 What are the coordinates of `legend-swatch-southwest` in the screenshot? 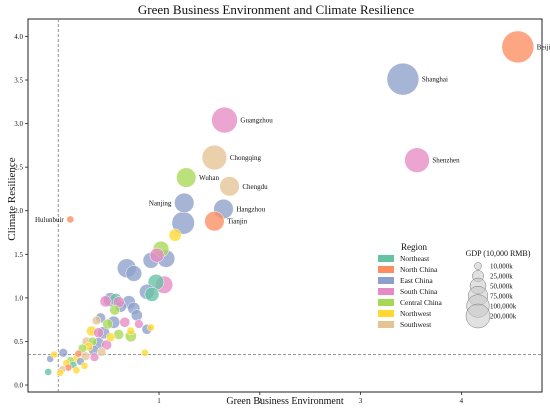 It's located at (386, 324).